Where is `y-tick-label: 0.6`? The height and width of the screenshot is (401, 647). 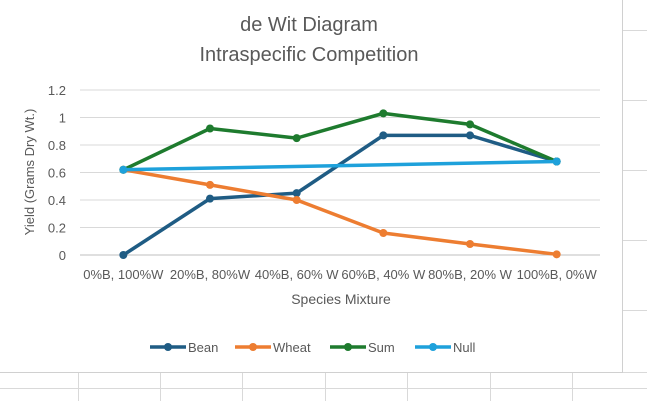 y-tick-label: 0.6 is located at coordinates (57, 173).